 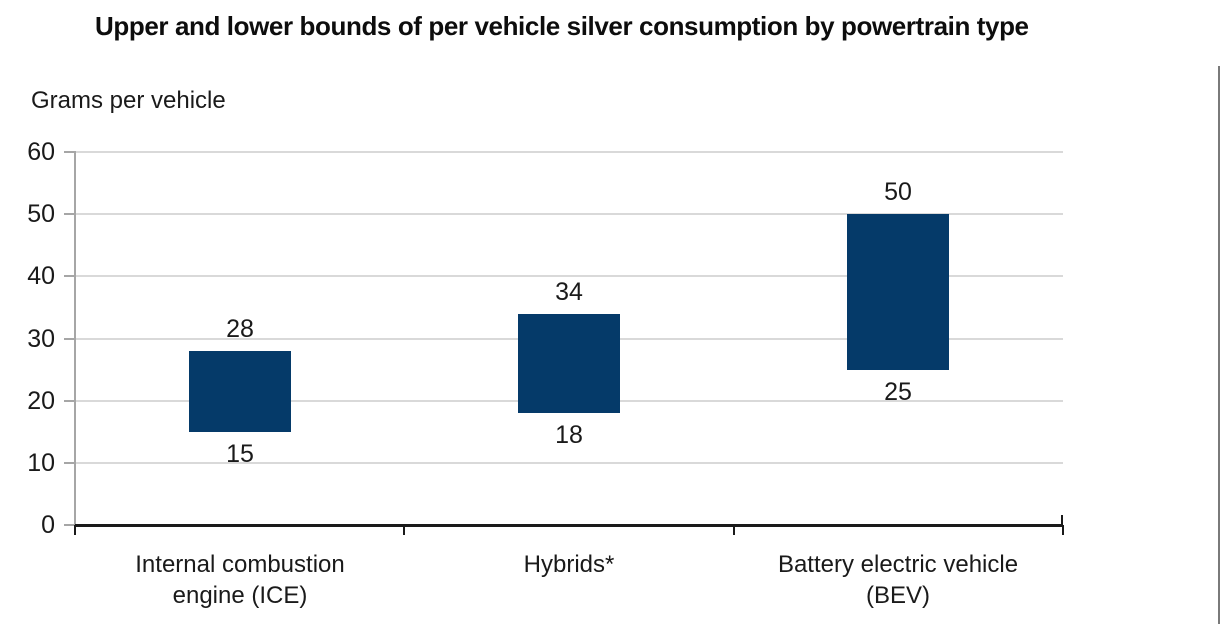 What do you see at coordinates (569, 292) in the screenshot?
I see `bar-upper-value-2: 34` at bounding box center [569, 292].